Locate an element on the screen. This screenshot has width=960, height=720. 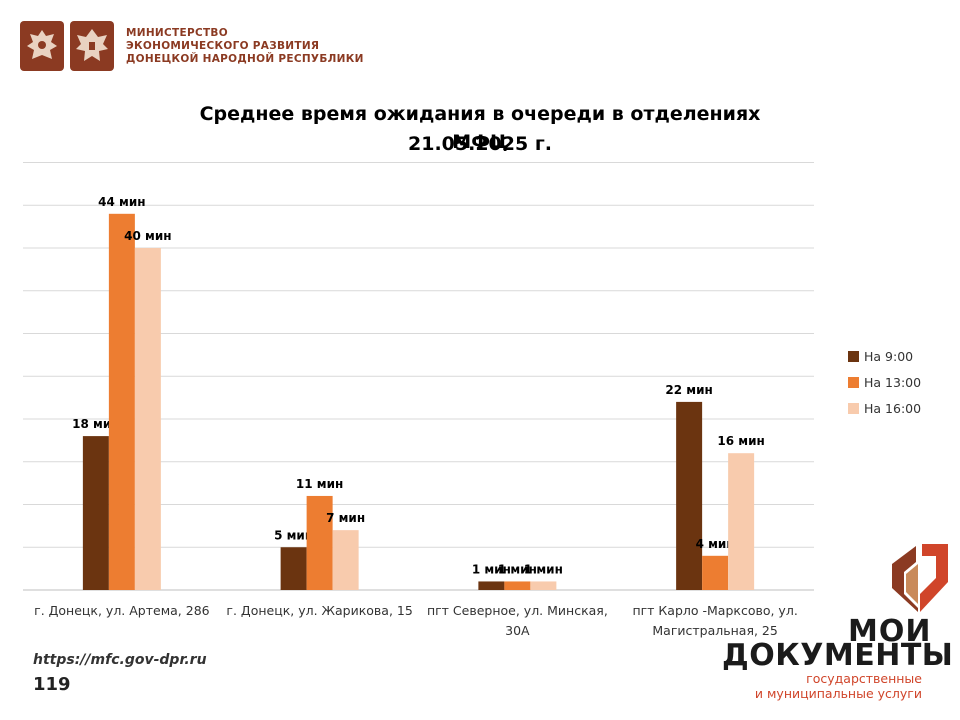
website-link: https://mfc.gov-dpr.ru is located at coordinates (120, 660).